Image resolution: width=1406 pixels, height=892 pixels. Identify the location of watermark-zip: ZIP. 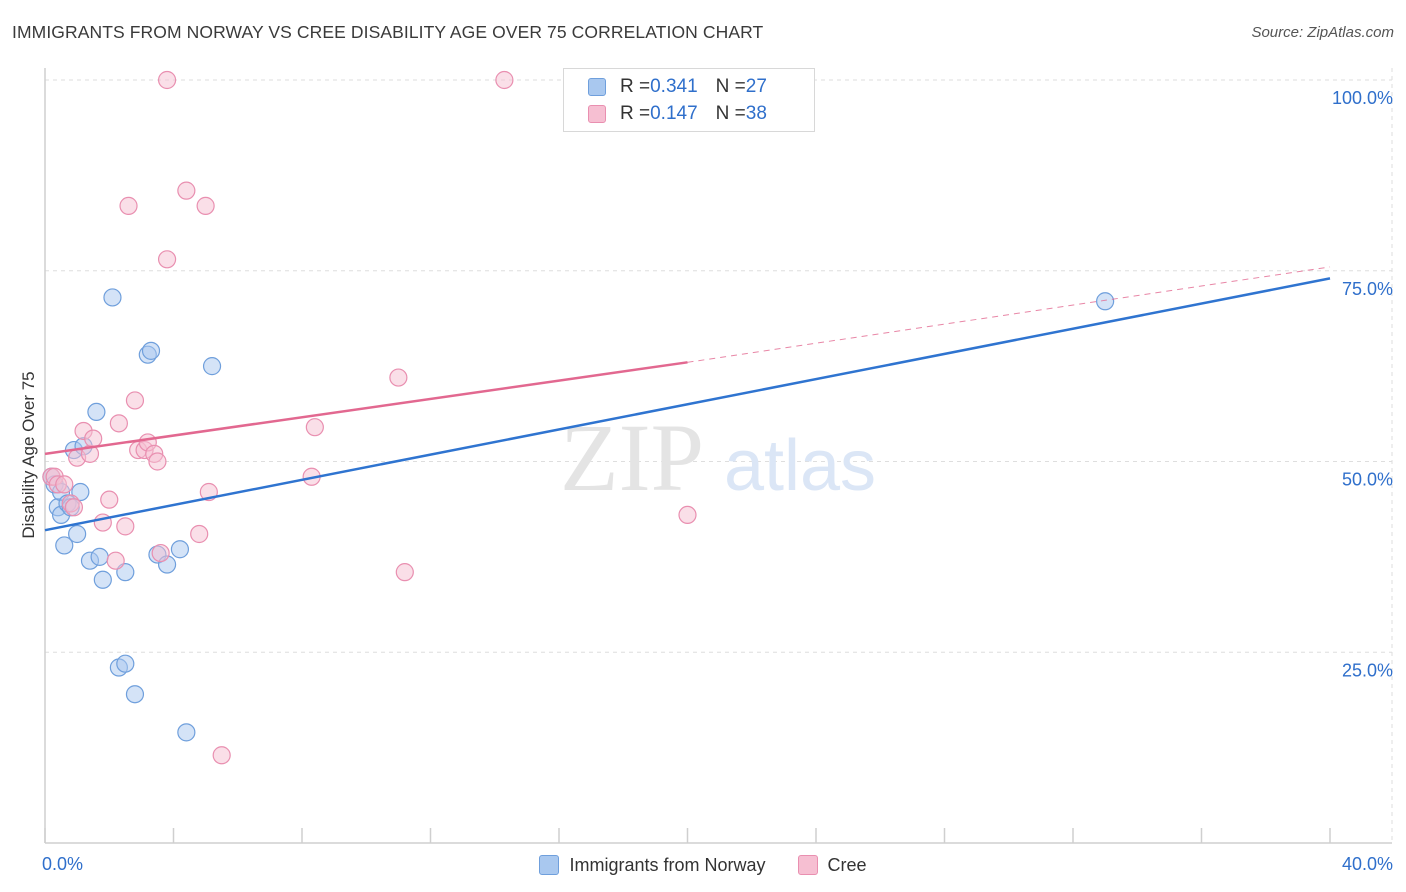
(632, 457).